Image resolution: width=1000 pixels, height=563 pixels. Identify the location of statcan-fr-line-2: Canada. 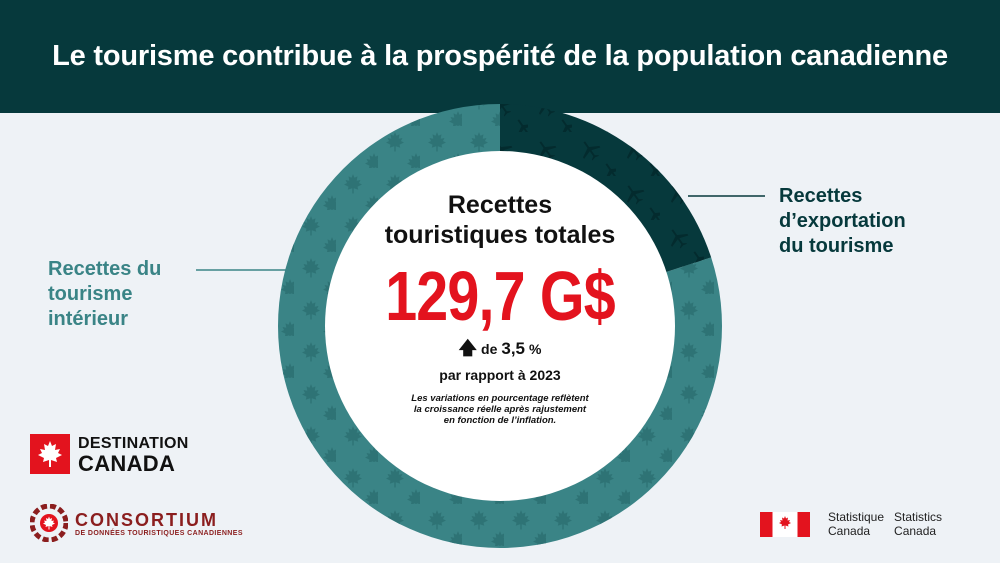
(849, 531).